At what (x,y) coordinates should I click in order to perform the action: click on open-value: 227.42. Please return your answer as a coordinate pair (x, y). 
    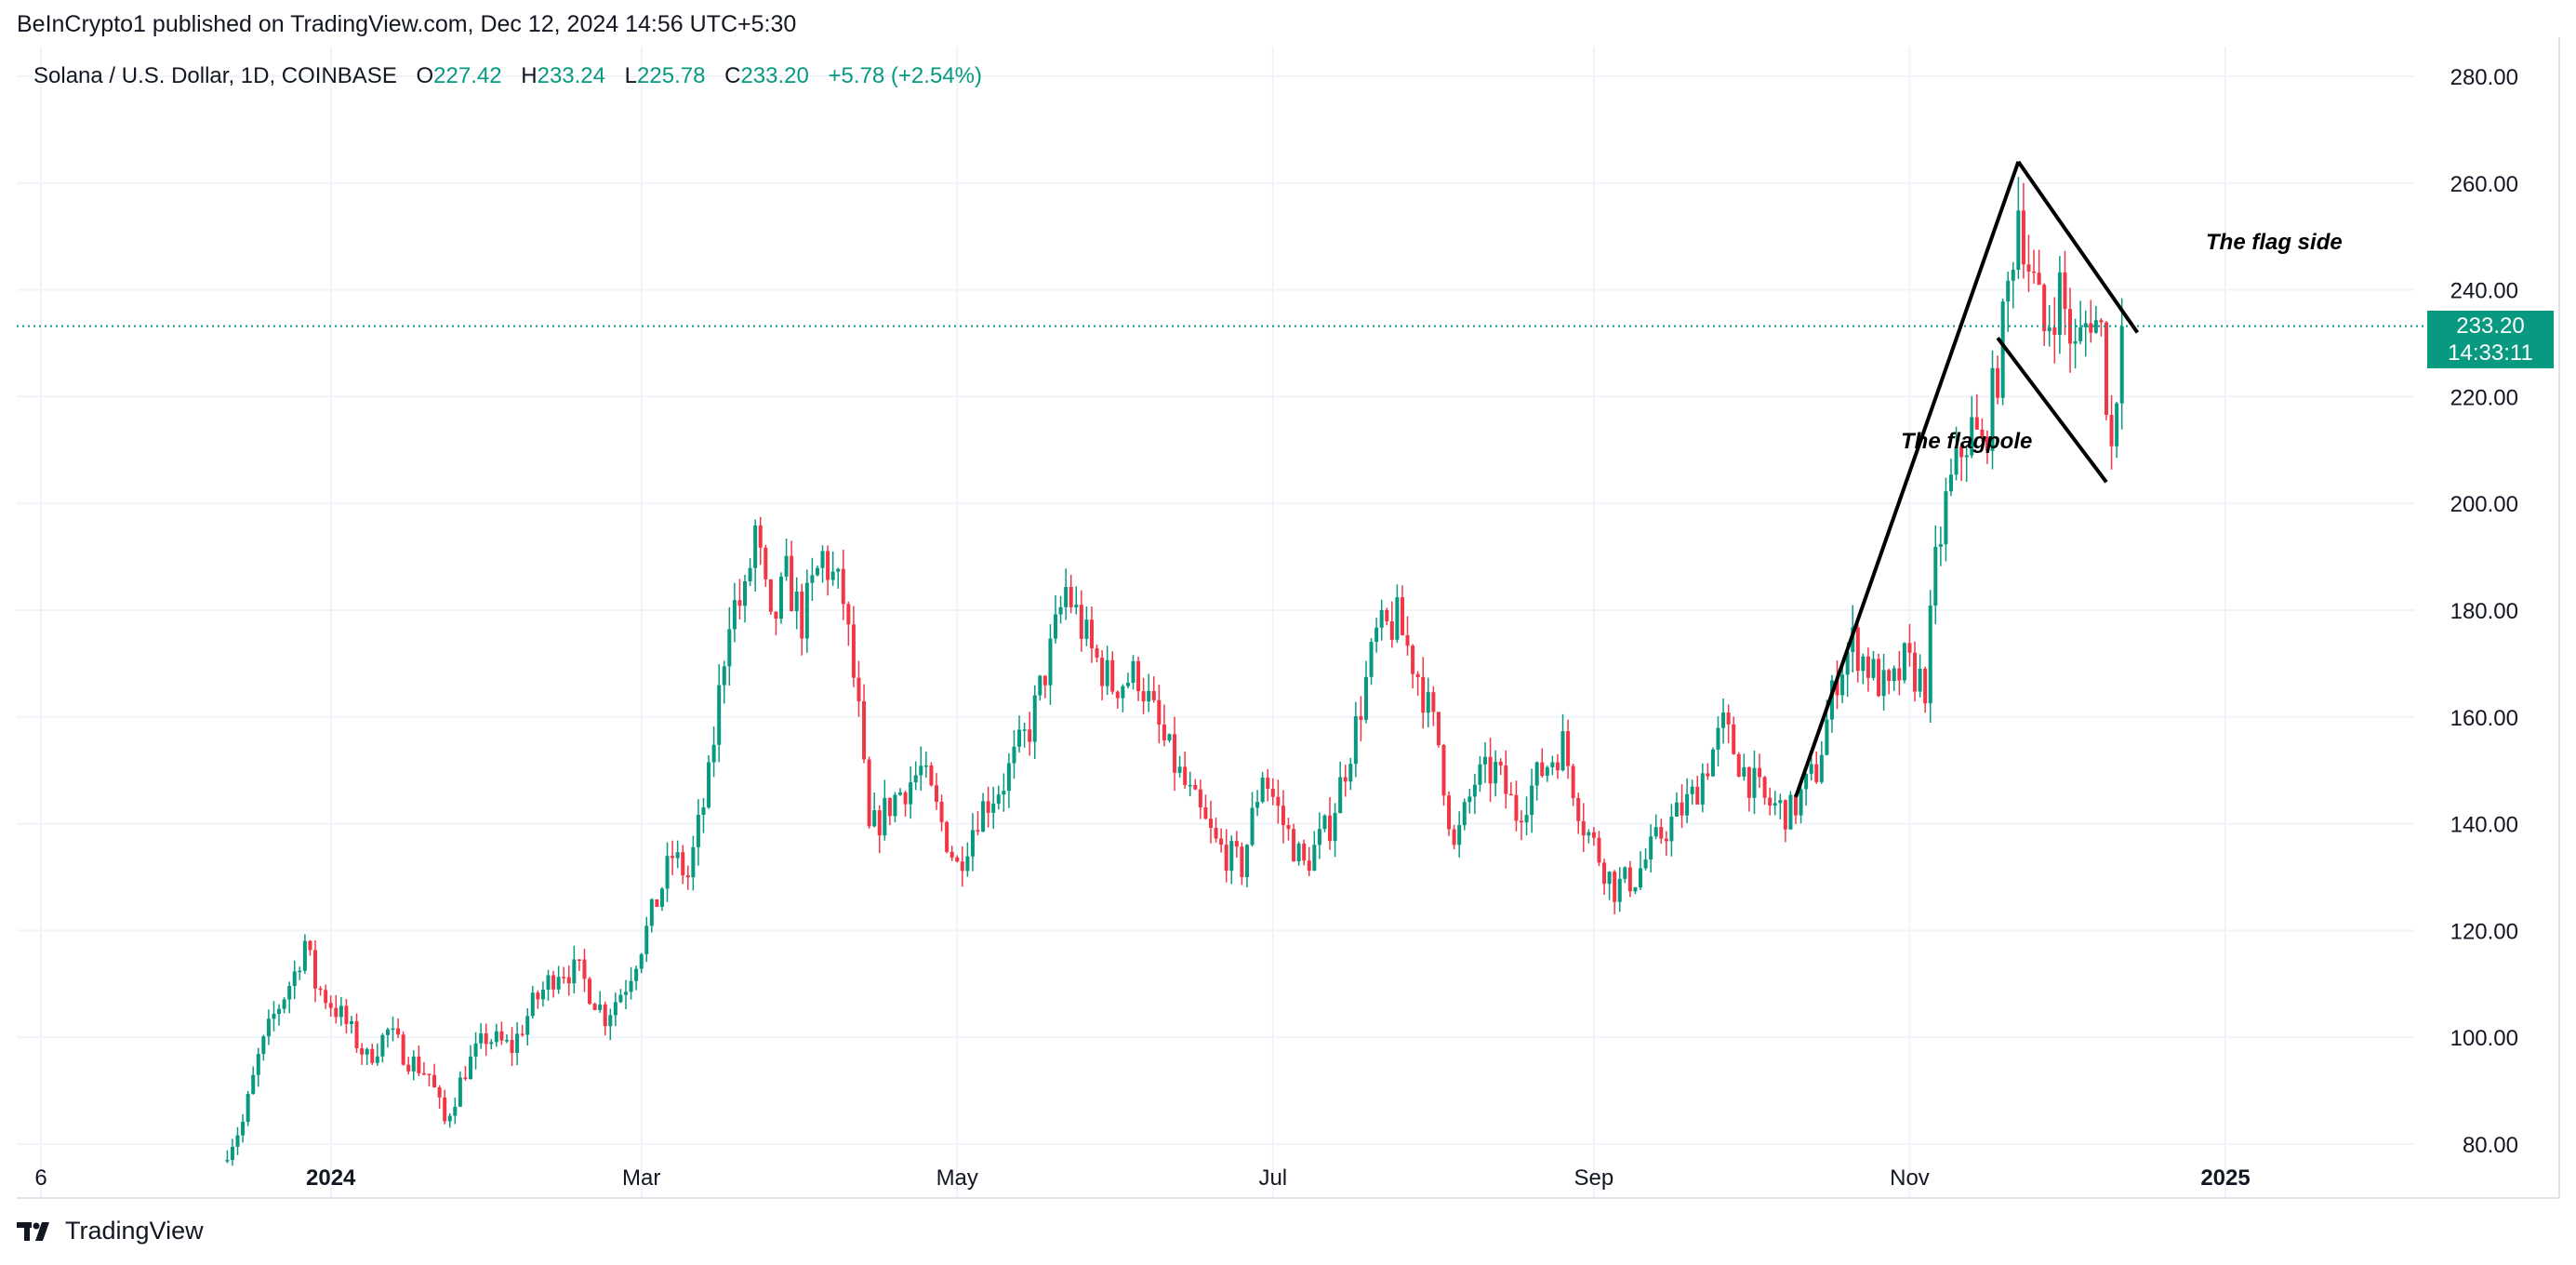
    Looking at the image, I should click on (467, 75).